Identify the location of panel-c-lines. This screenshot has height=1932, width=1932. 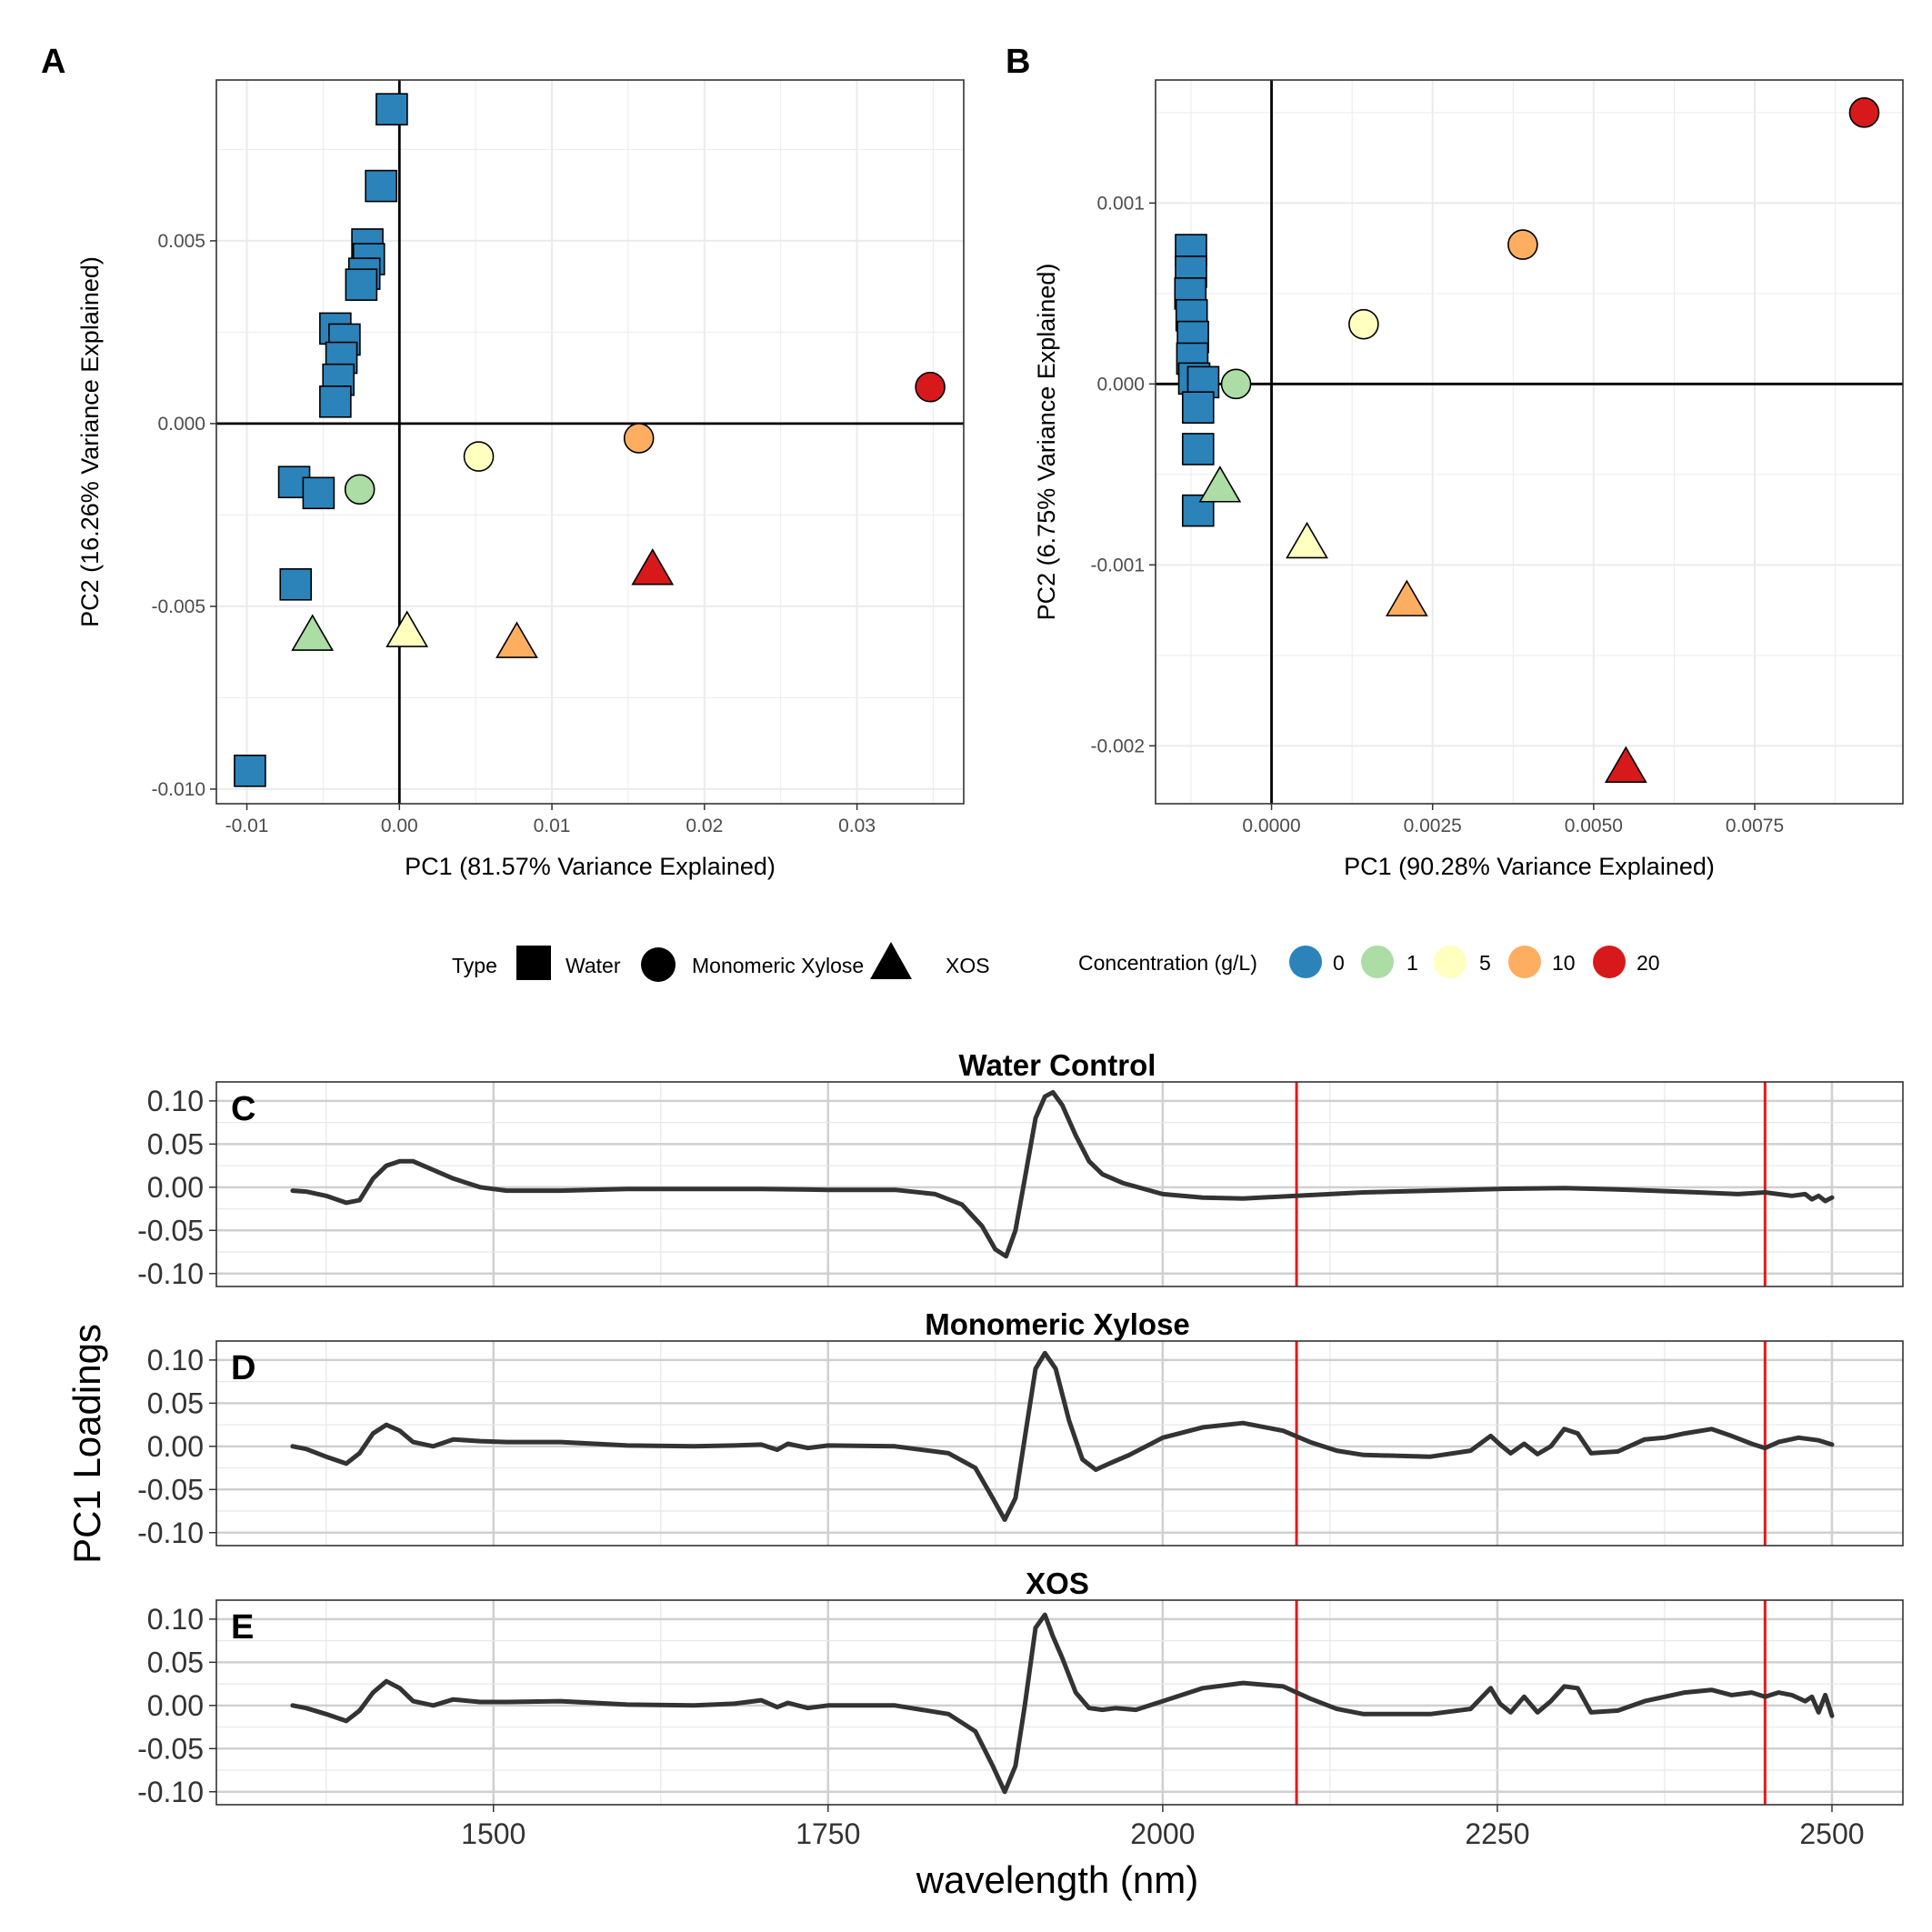
(1062, 1184).